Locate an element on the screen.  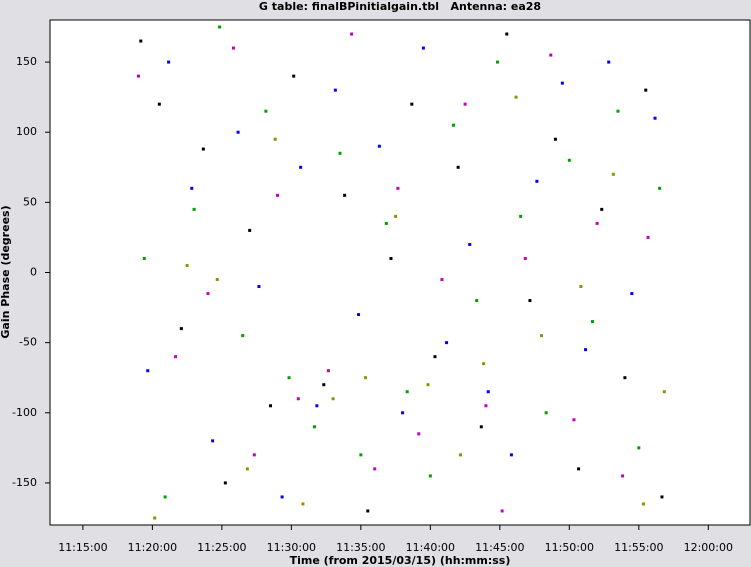
y-axis-label: Gain Phase (degrees) is located at coordinates (6, 271).